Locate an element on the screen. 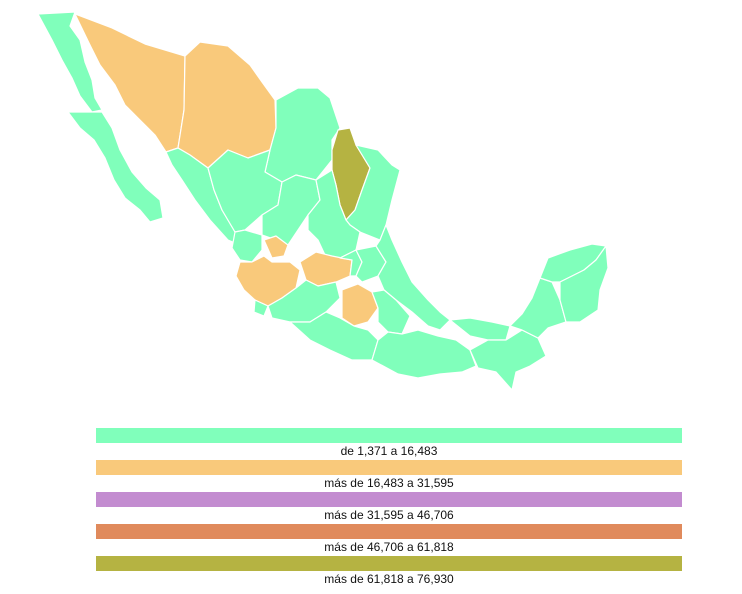  legend-label-5: más de 61,818 a 76,930 is located at coordinates (389, 579).